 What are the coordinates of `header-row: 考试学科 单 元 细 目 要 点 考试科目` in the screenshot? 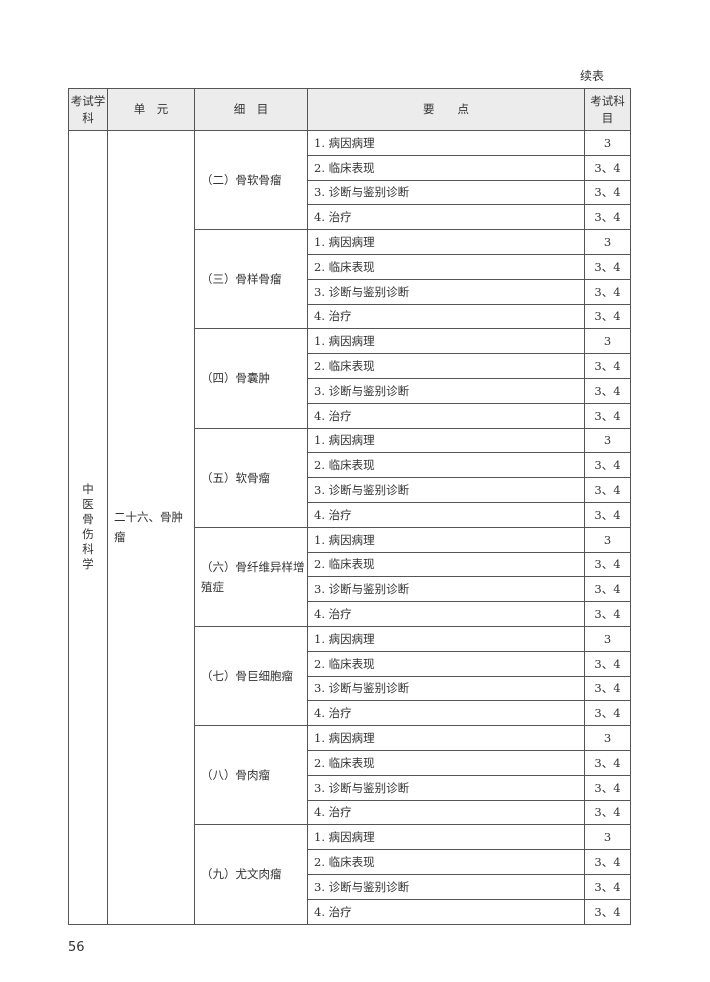 It's located at (349, 109).